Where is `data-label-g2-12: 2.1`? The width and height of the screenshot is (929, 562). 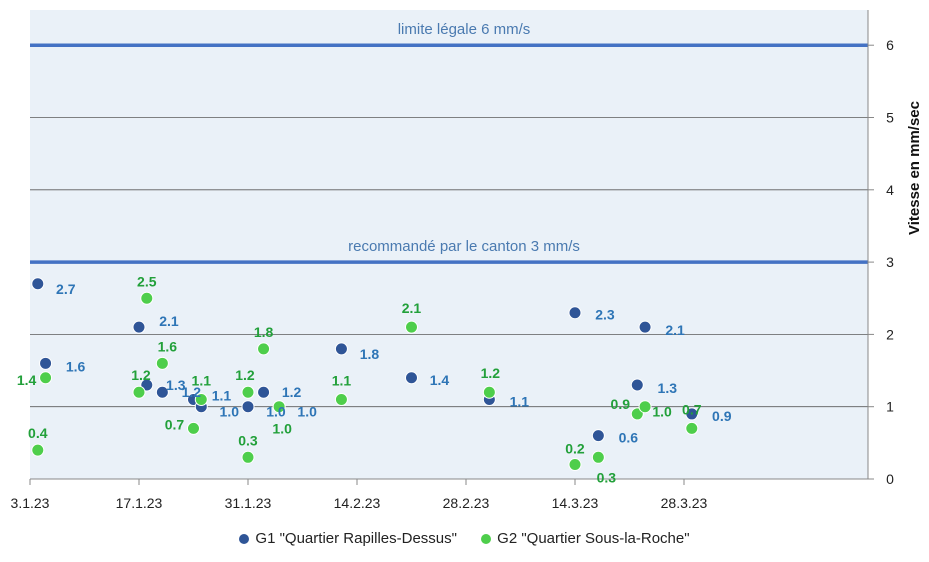
data-label-g2-12: 2.1 is located at coordinates (412, 308).